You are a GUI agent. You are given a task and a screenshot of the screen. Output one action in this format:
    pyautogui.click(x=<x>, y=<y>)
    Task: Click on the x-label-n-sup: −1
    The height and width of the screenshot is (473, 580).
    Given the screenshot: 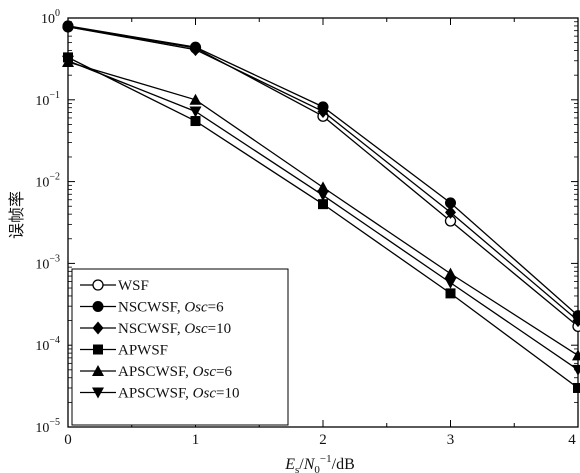 What is the action you would take?
    pyautogui.click(x=326, y=459)
    